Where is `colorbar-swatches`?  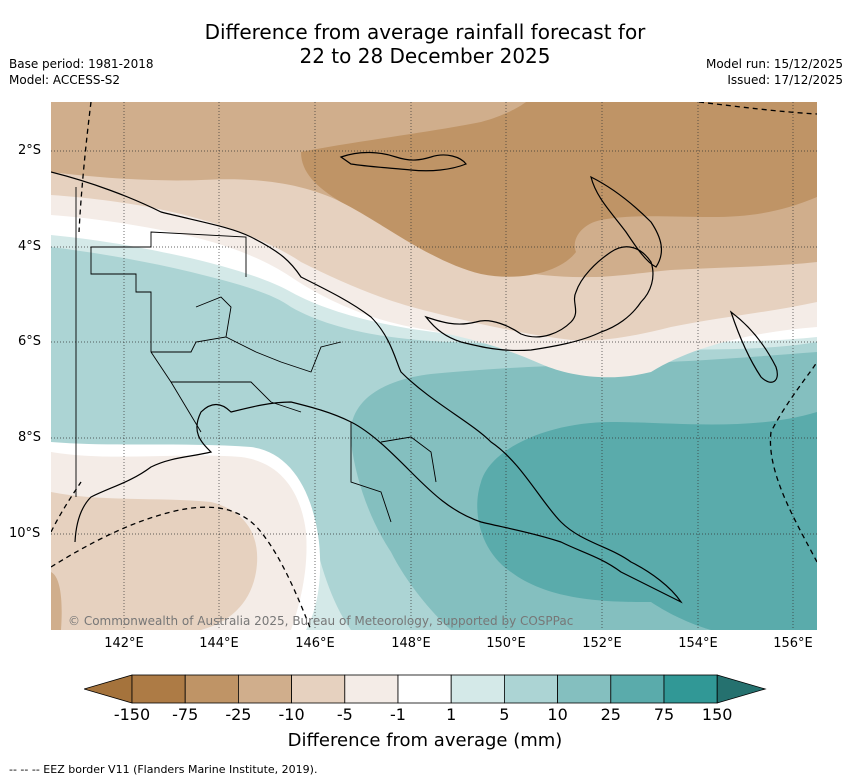
colorbar-swatches is located at coordinates (424, 689).